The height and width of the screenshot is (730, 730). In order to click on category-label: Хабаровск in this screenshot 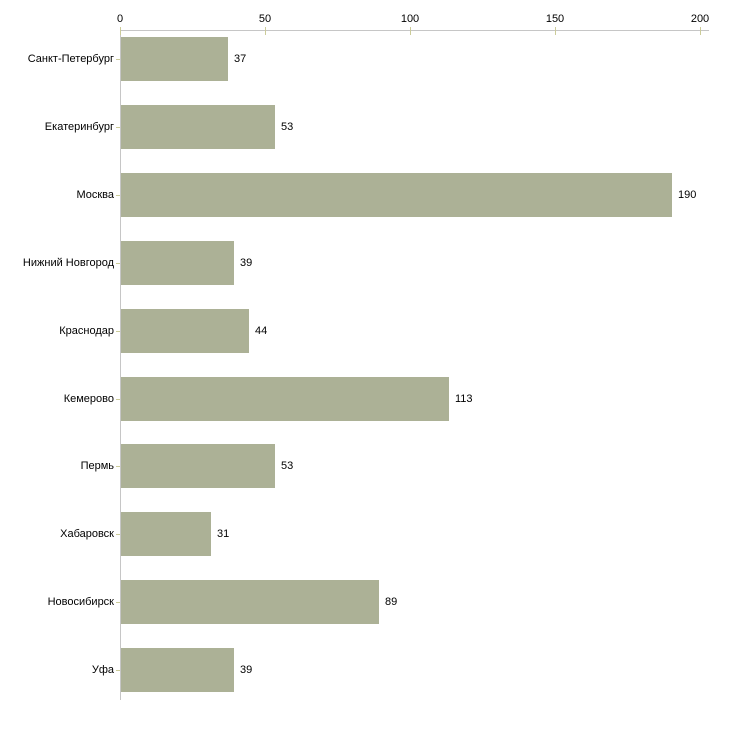, I will do `click(87, 534)`.